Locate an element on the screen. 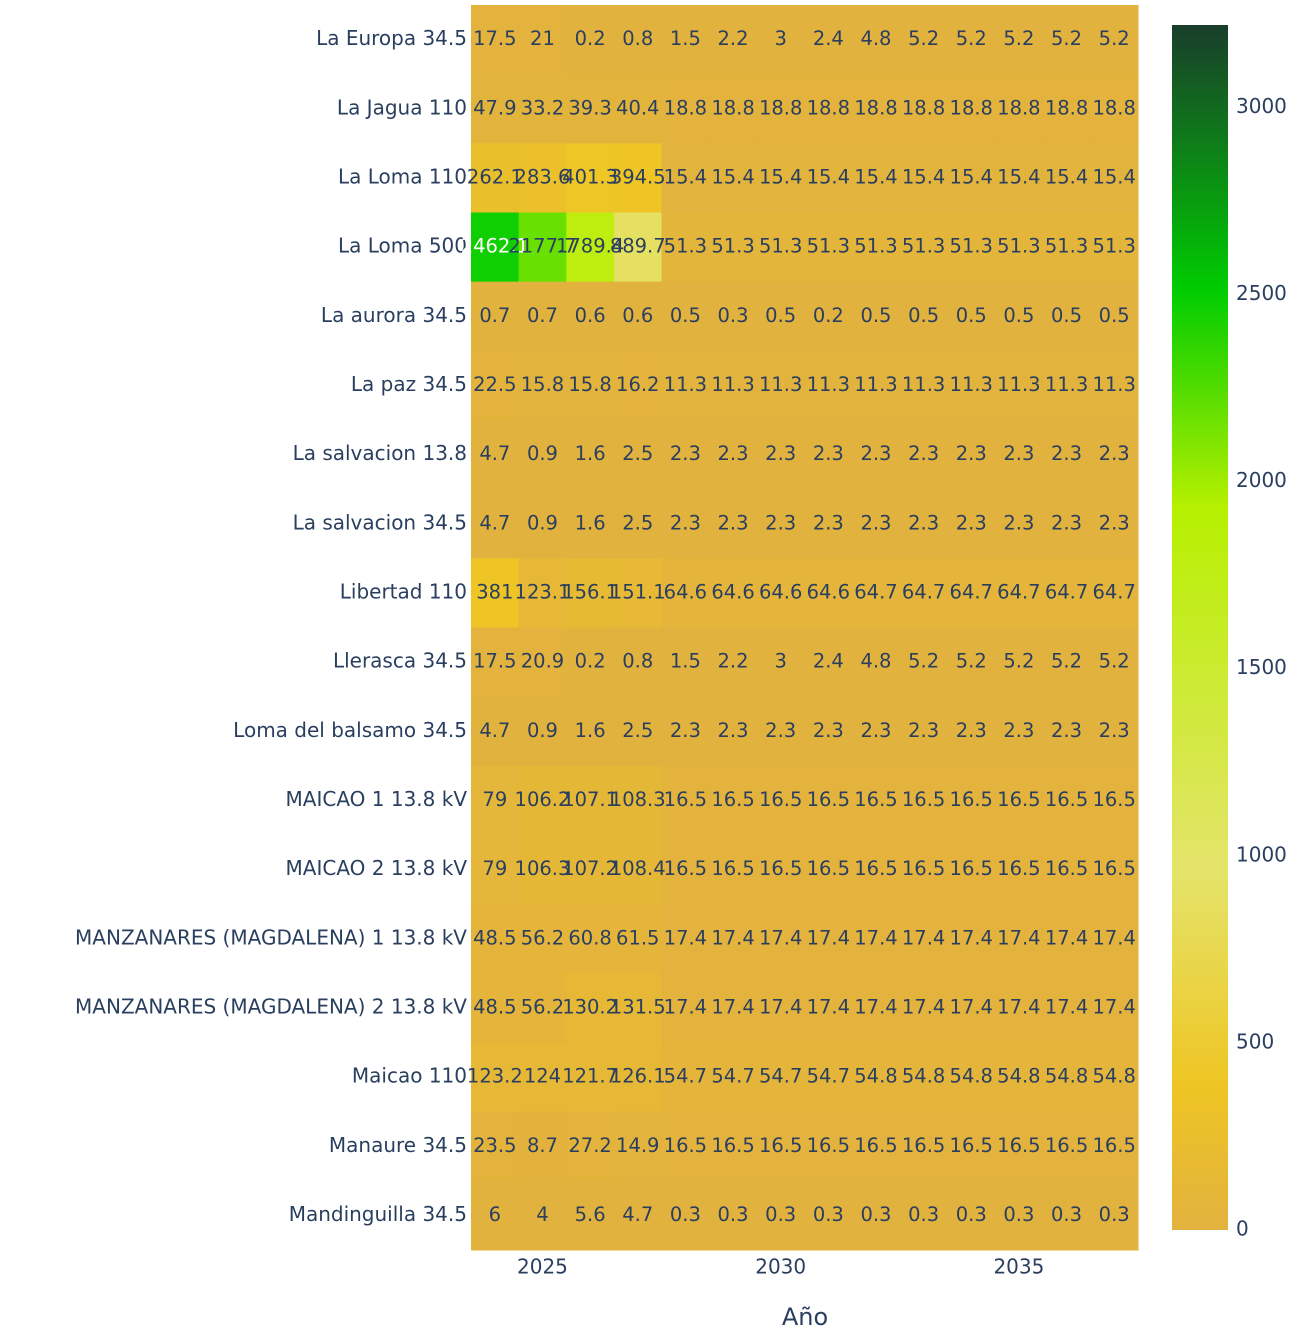 The image size is (1305, 1331). cell-label: 33.2 is located at coordinates (542, 107).